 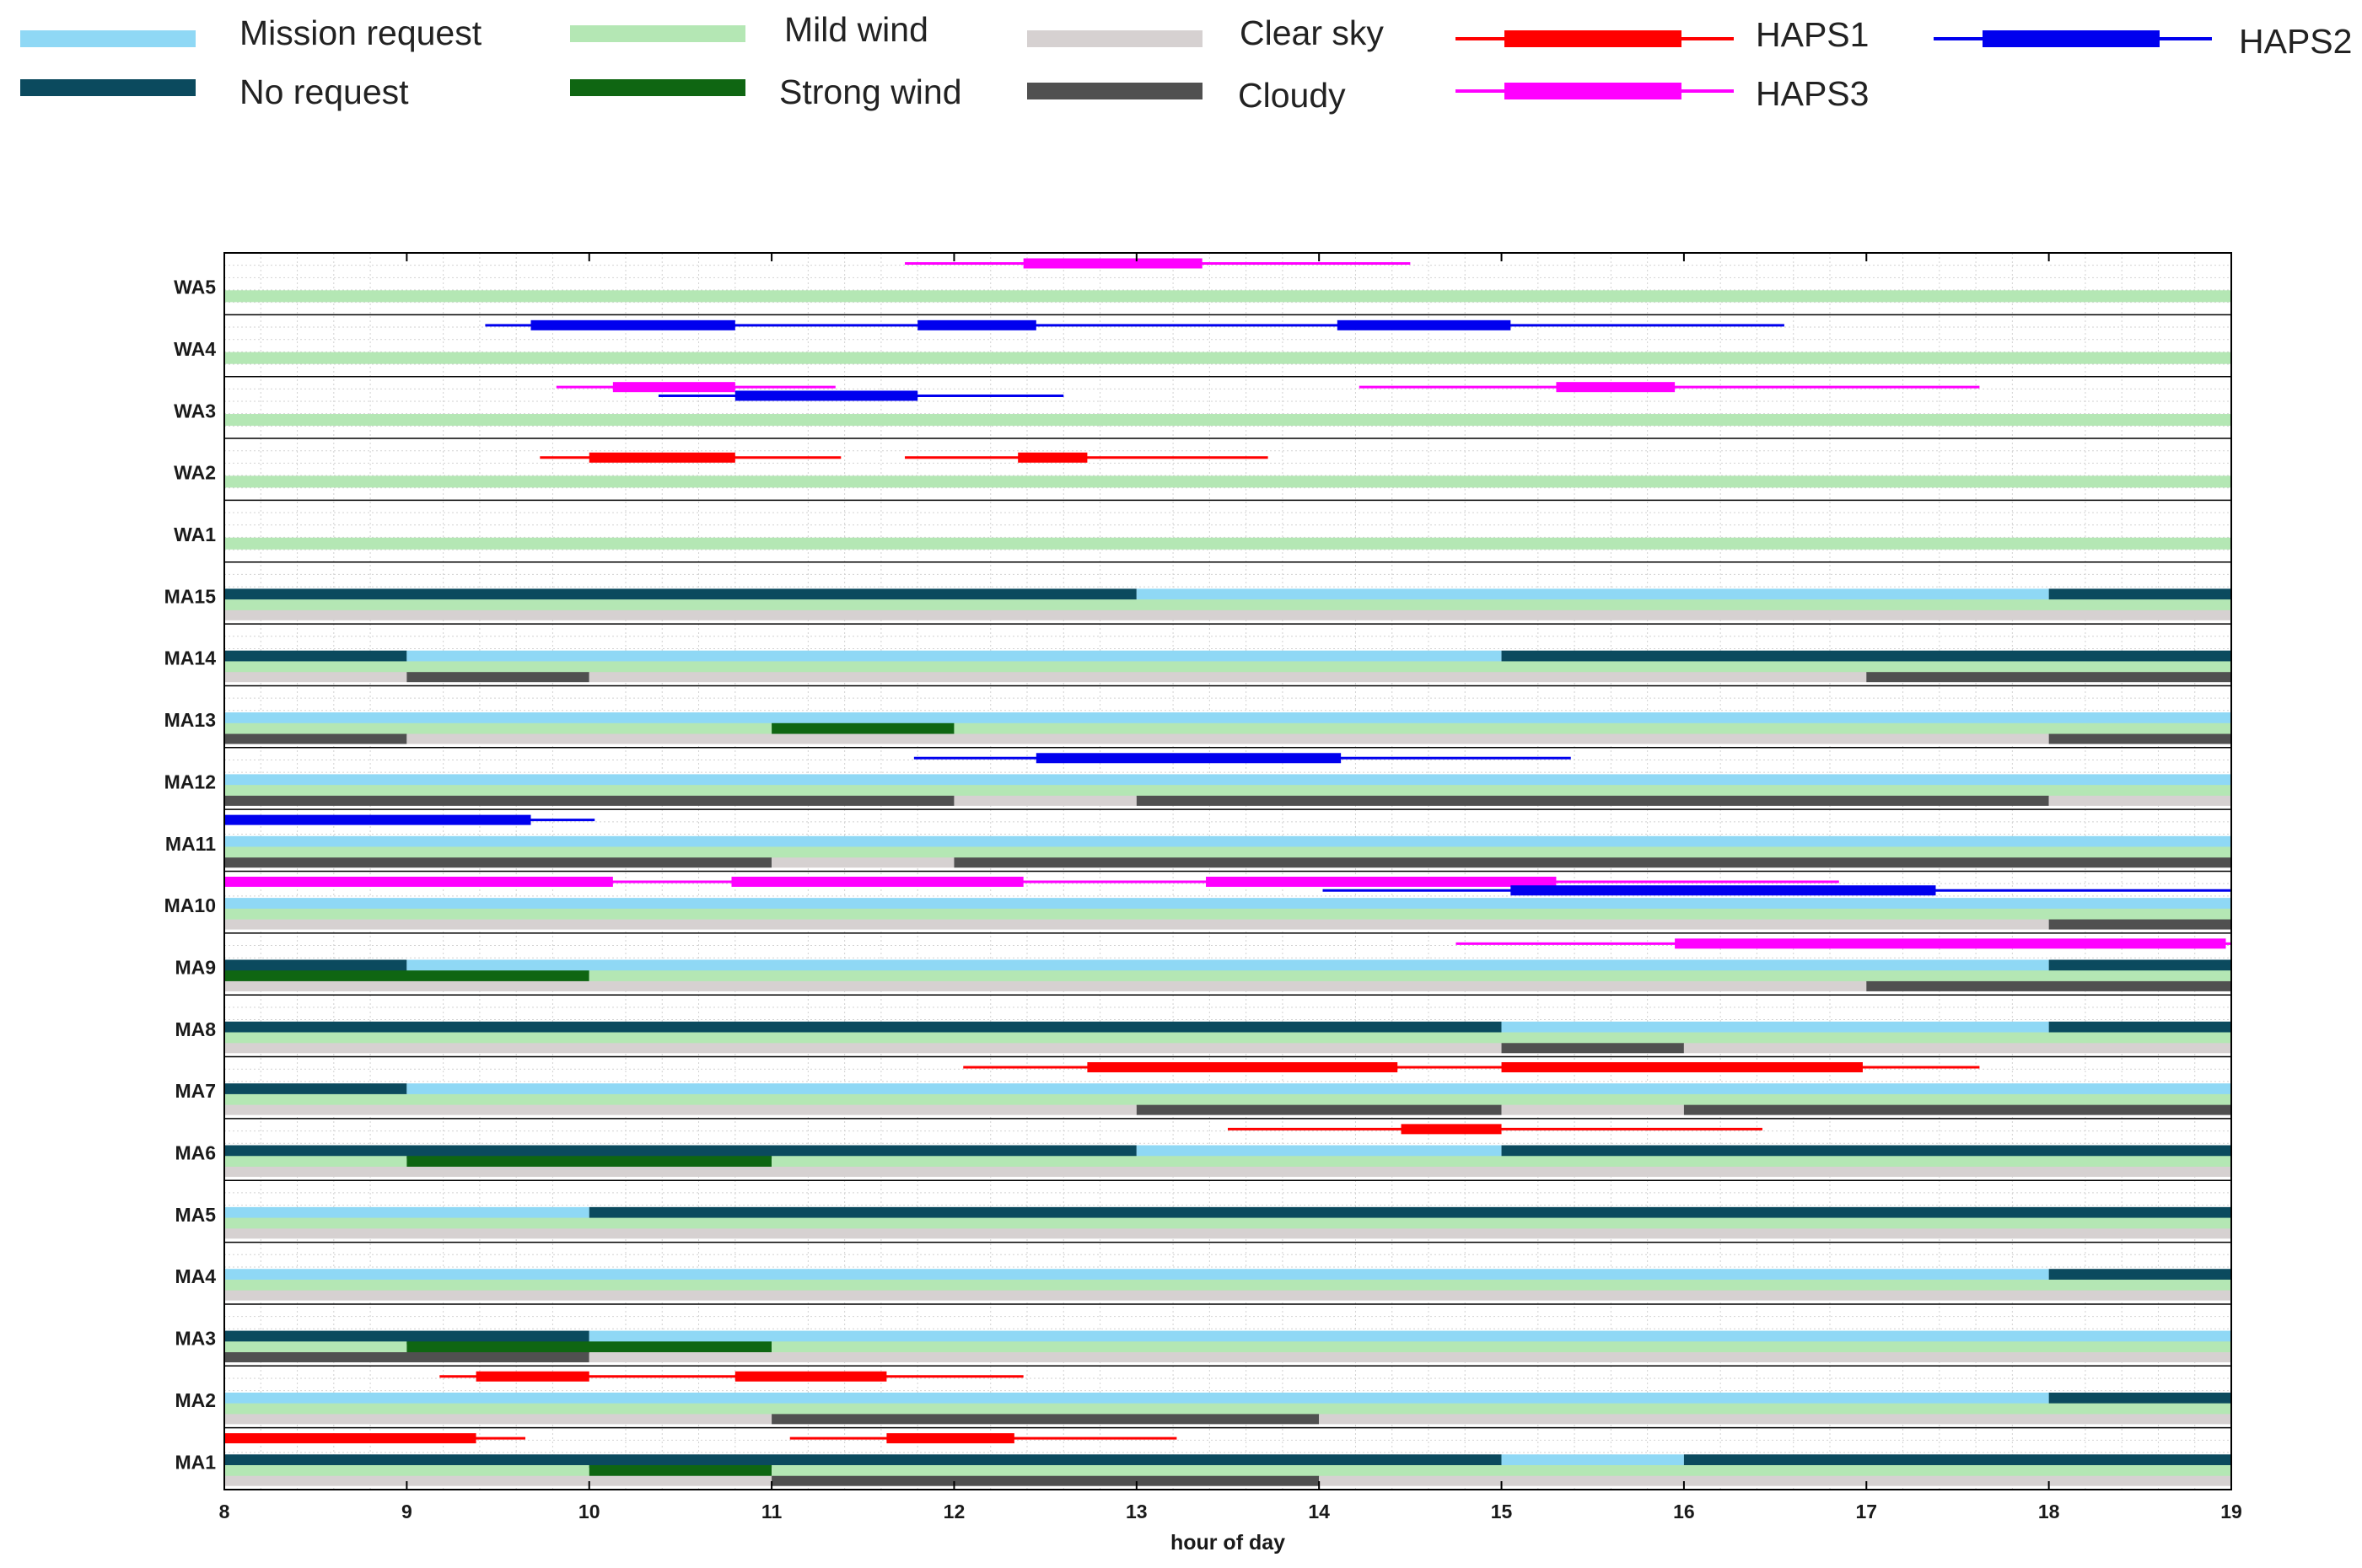 What do you see at coordinates (195, 967) in the screenshot?
I see `row-label: MA9` at bounding box center [195, 967].